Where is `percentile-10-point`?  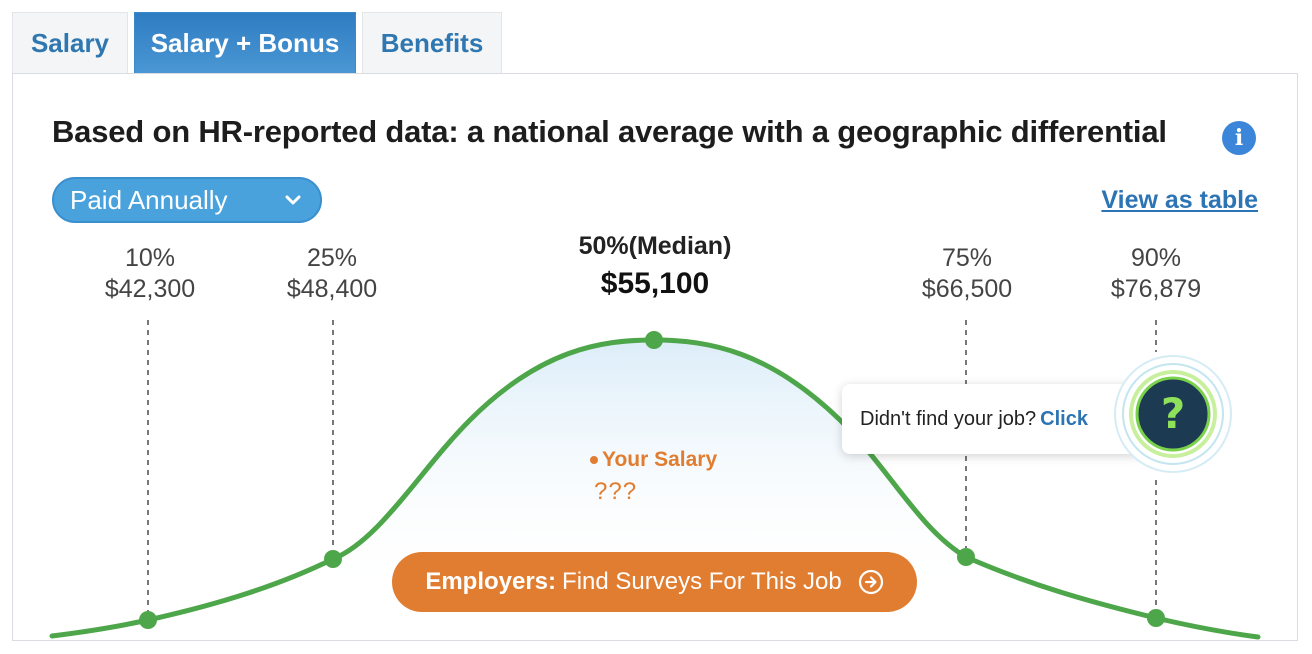
percentile-10-point is located at coordinates (148, 620).